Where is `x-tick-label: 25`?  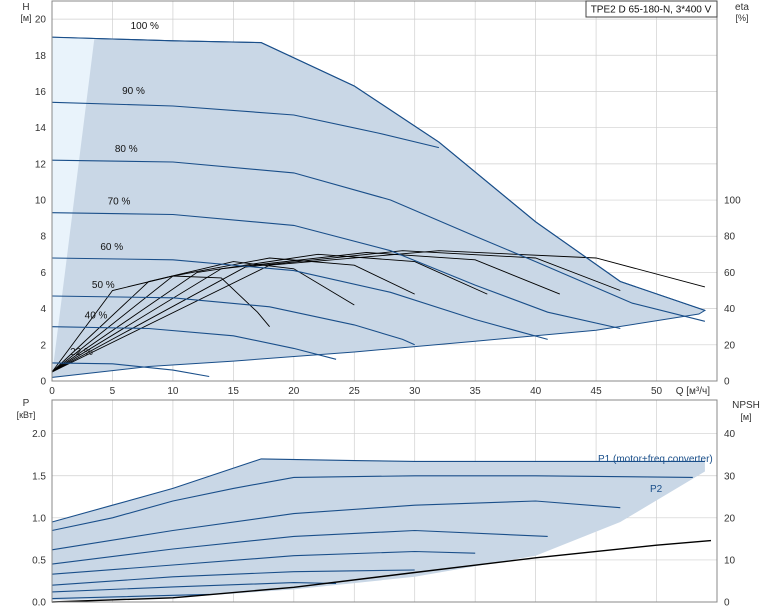 x-tick-label: 25 is located at coordinates (355, 391).